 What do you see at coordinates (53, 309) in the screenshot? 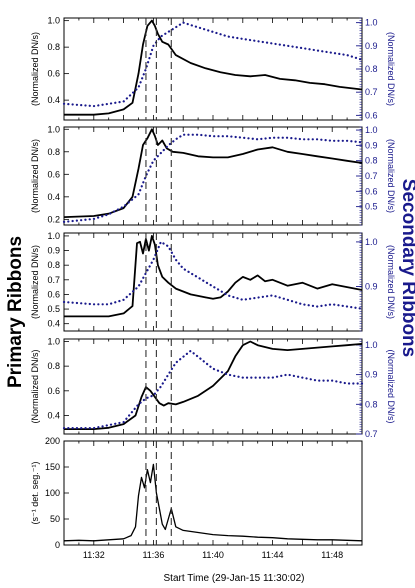
I see `y-tick-label: 0.5` at bounding box center [53, 309].